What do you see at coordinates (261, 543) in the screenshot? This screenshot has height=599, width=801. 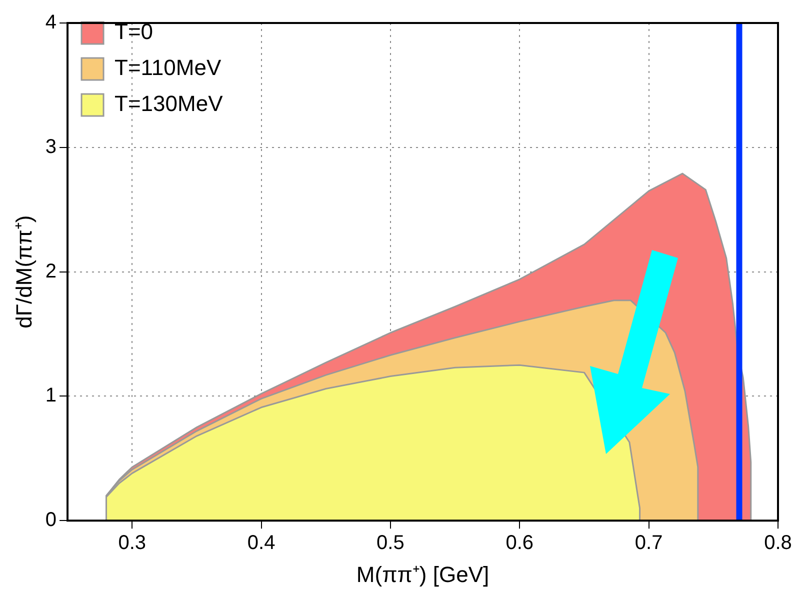 I see `x-tick-label: 0.4` at bounding box center [261, 543].